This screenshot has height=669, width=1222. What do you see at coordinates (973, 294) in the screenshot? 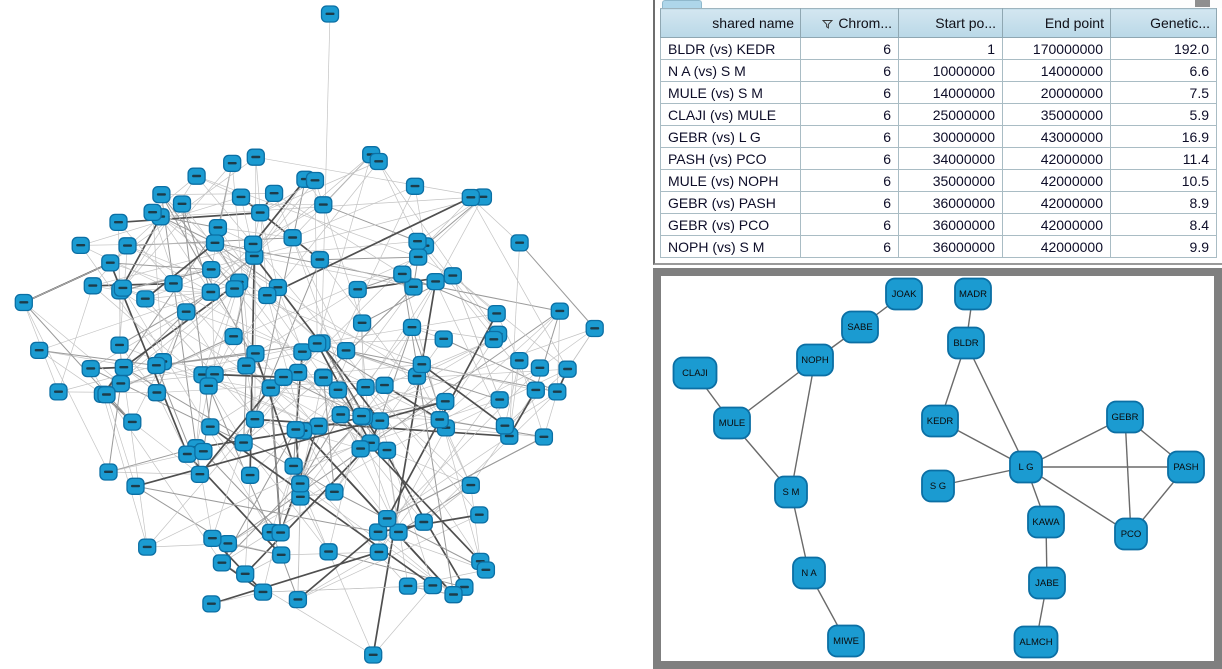
I see `subnetwork-node-madr: MADR` at bounding box center [973, 294].